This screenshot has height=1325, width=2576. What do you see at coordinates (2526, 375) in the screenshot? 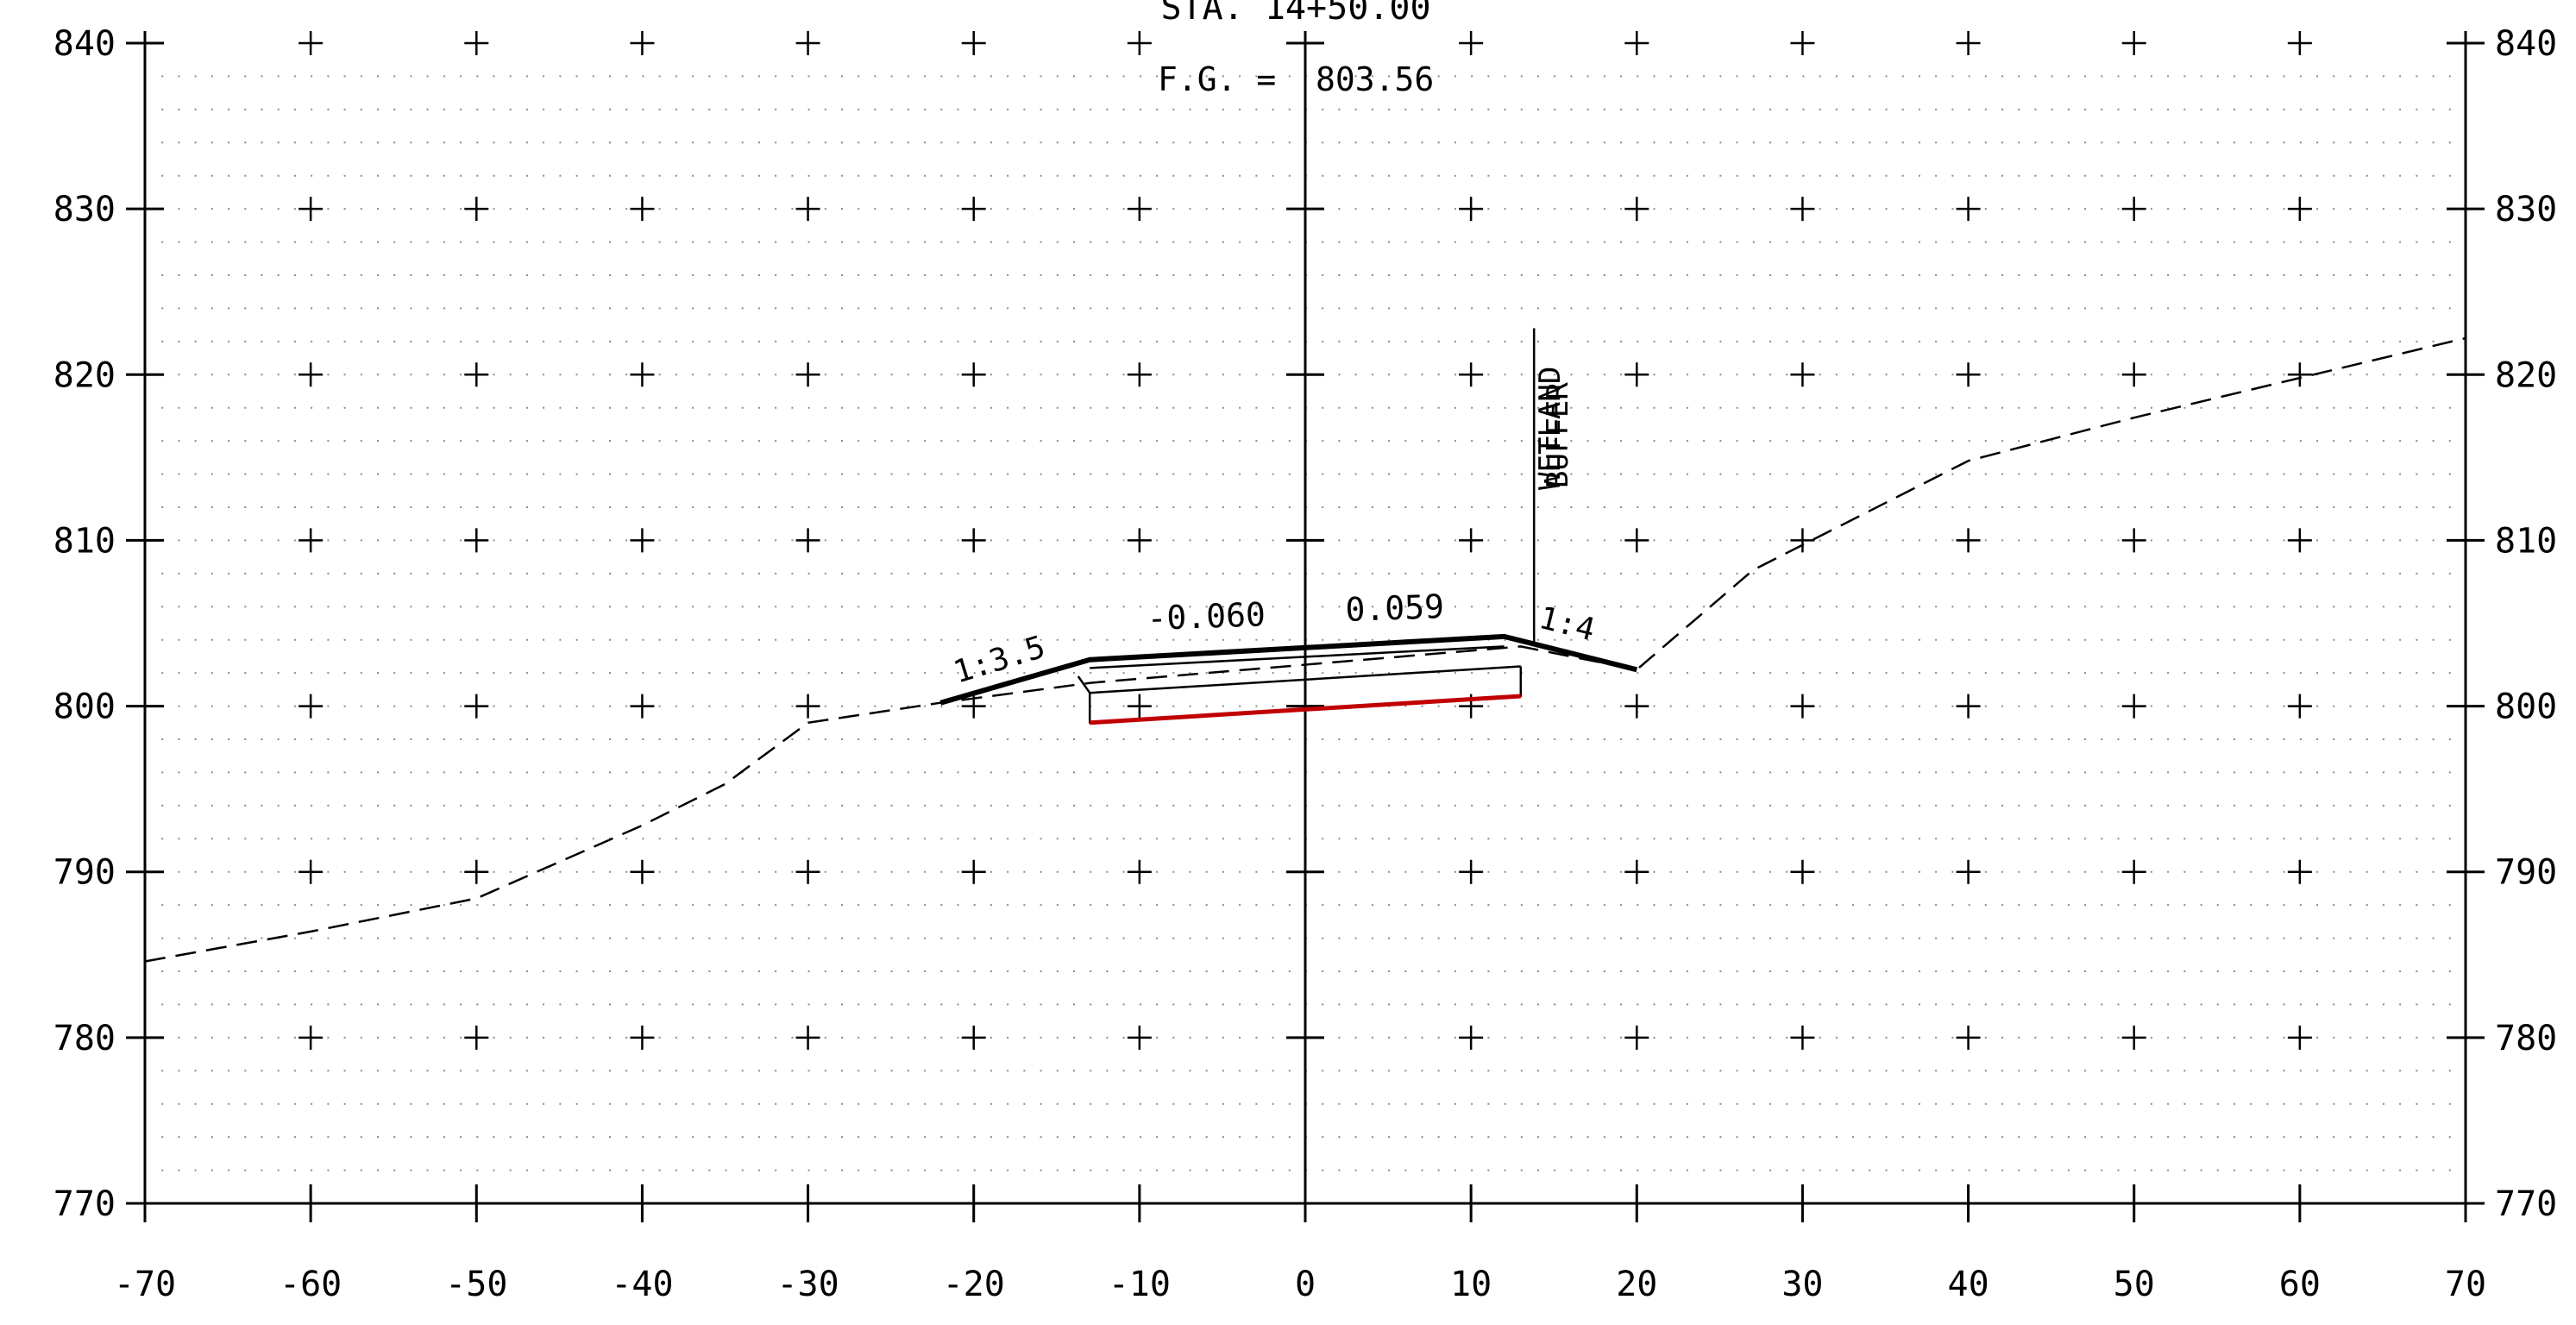
I see `y-tick-label-right: 820` at bounding box center [2526, 375].